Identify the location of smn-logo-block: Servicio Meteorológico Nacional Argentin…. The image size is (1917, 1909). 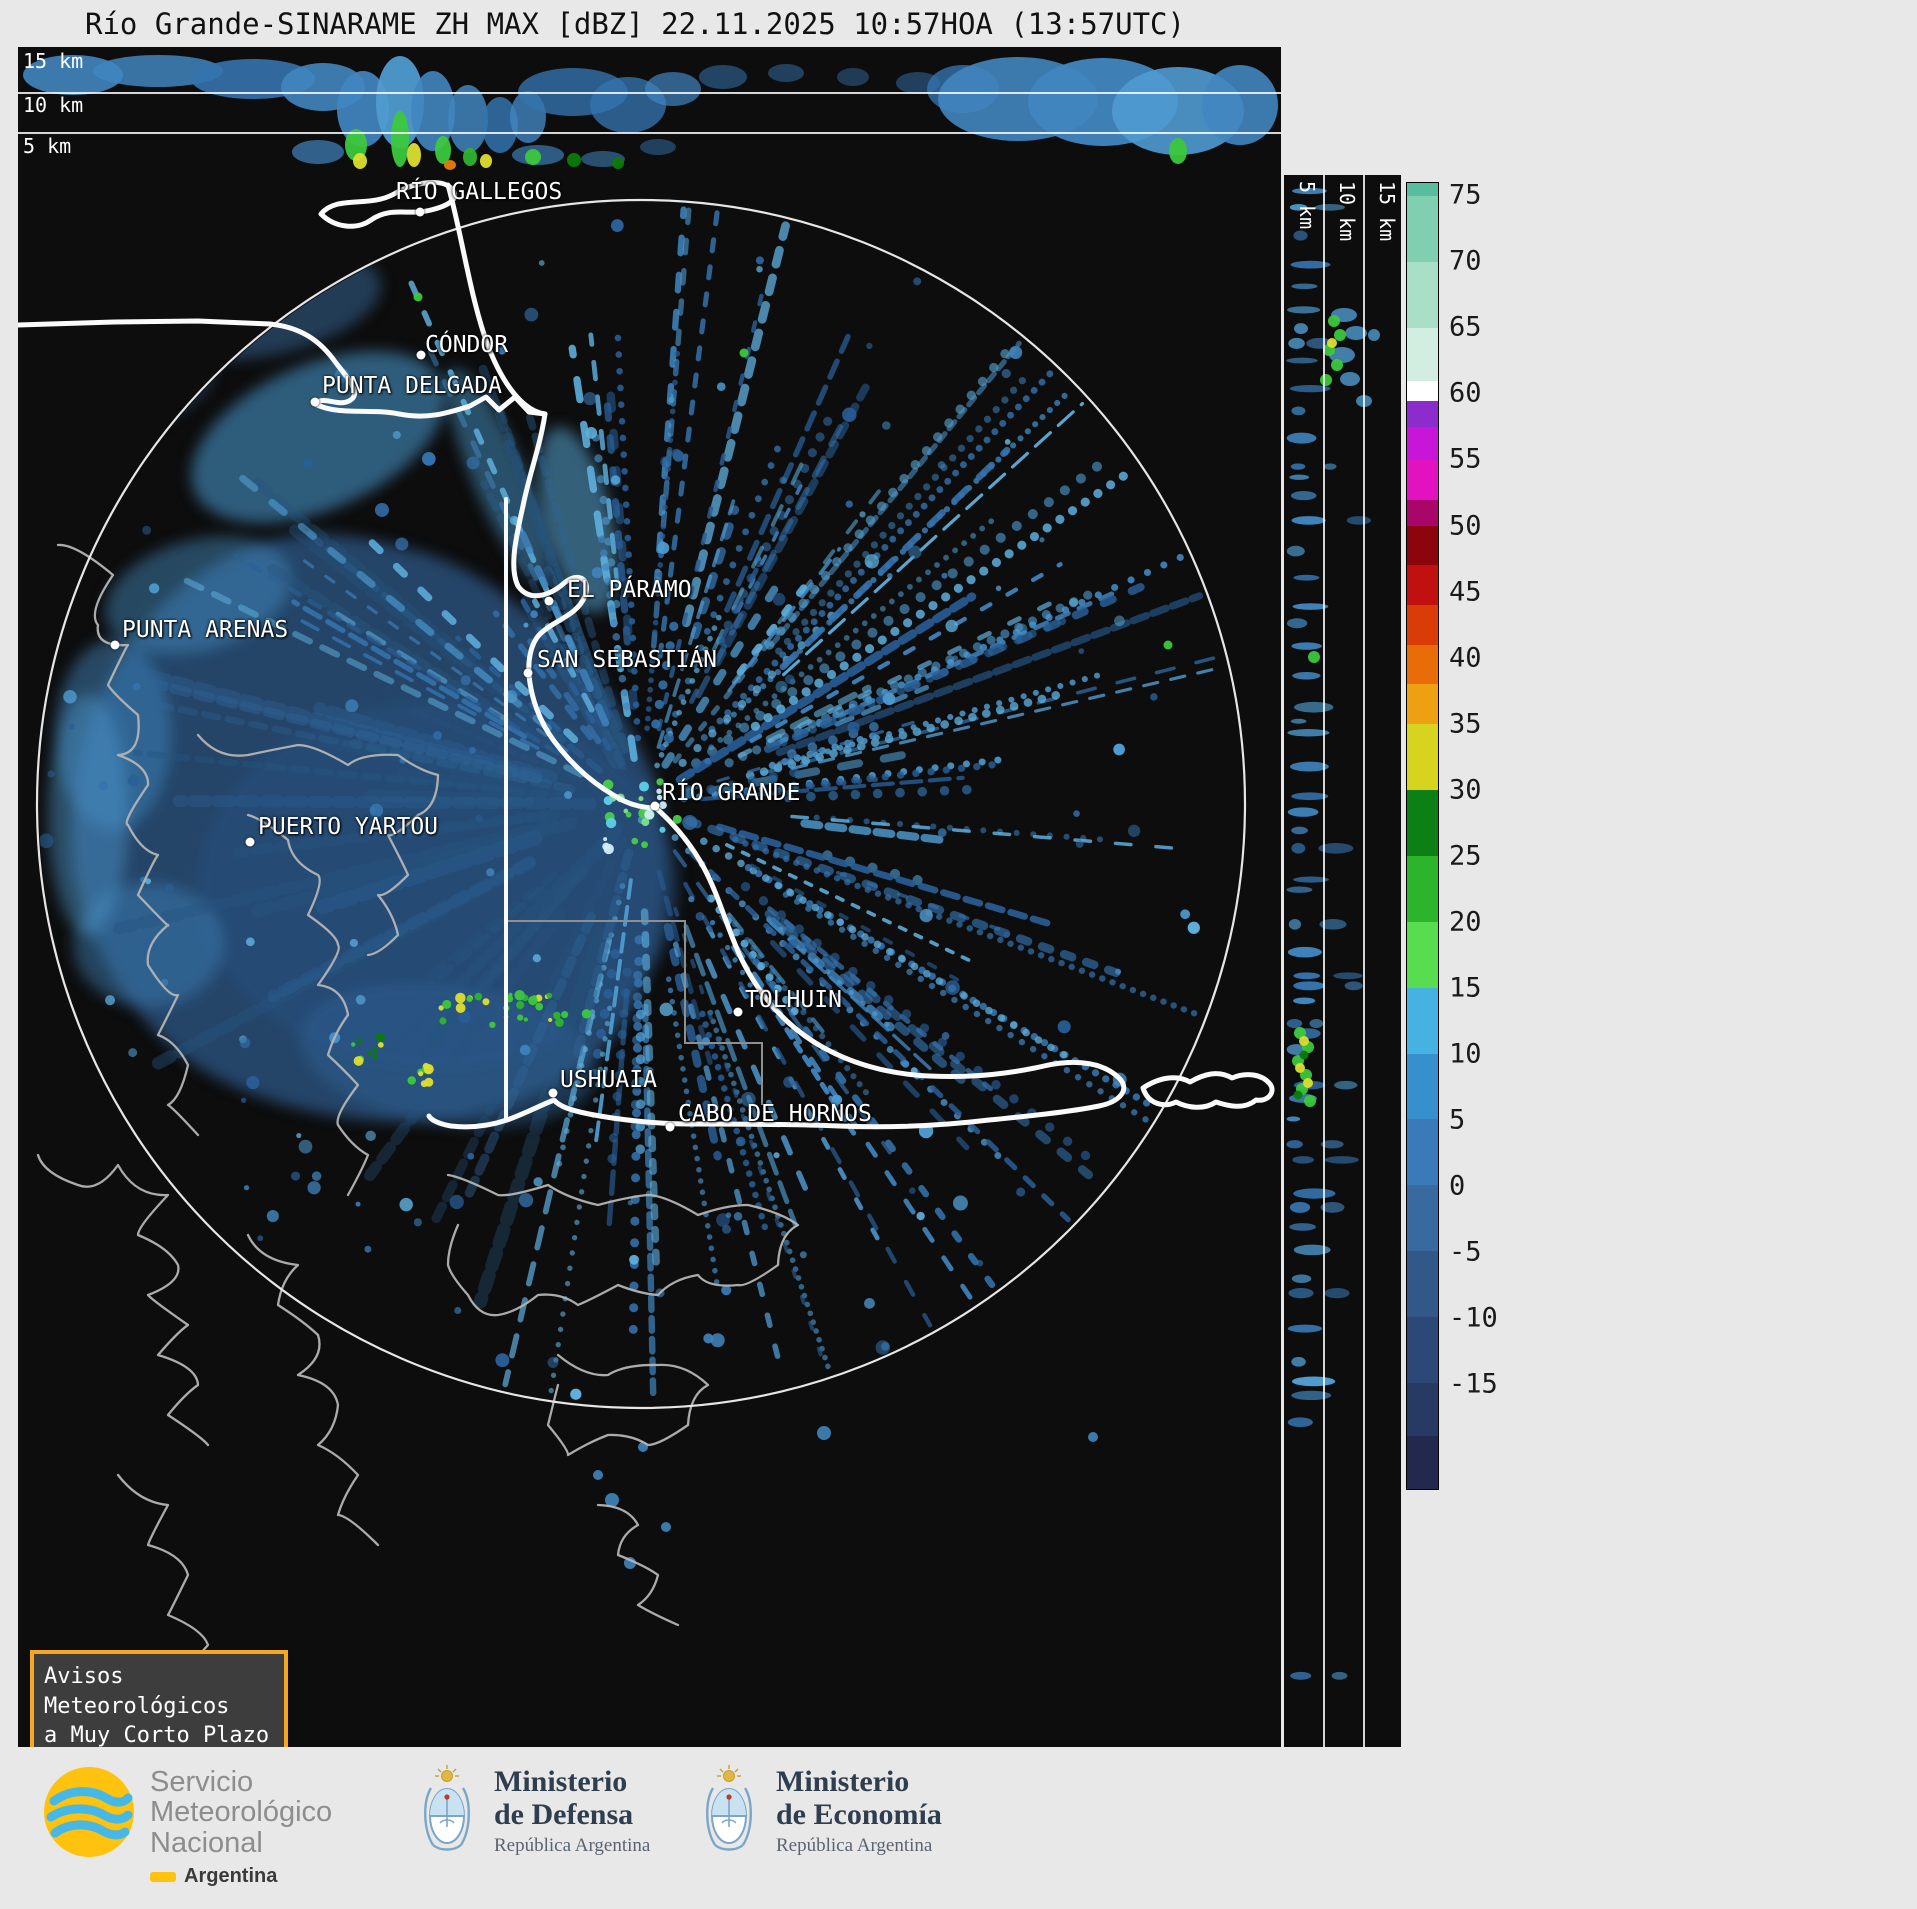
(187, 1826).